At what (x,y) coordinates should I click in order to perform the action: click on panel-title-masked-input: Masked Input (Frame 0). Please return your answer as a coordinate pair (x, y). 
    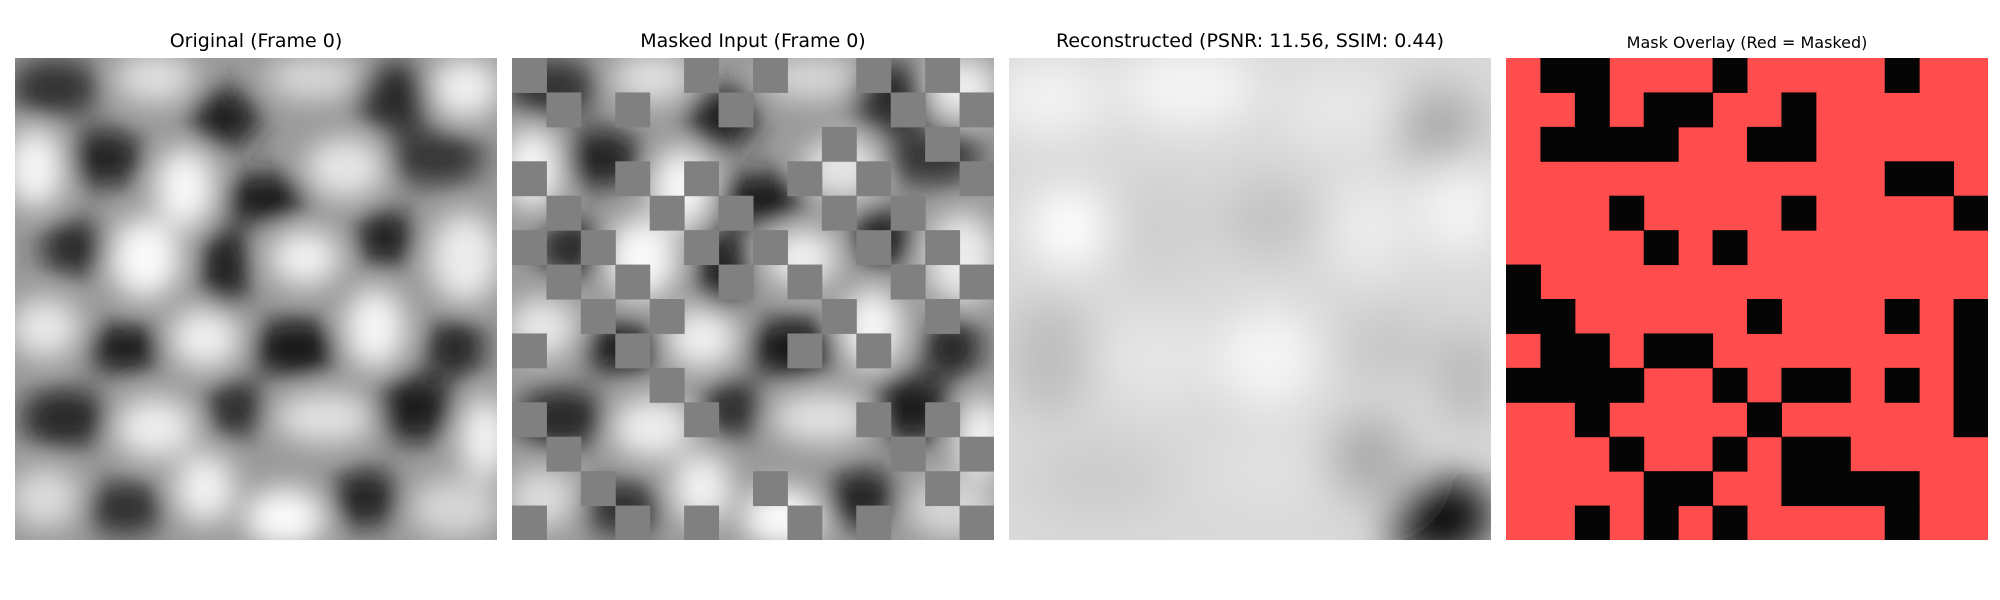
    Looking at the image, I should click on (753, 41).